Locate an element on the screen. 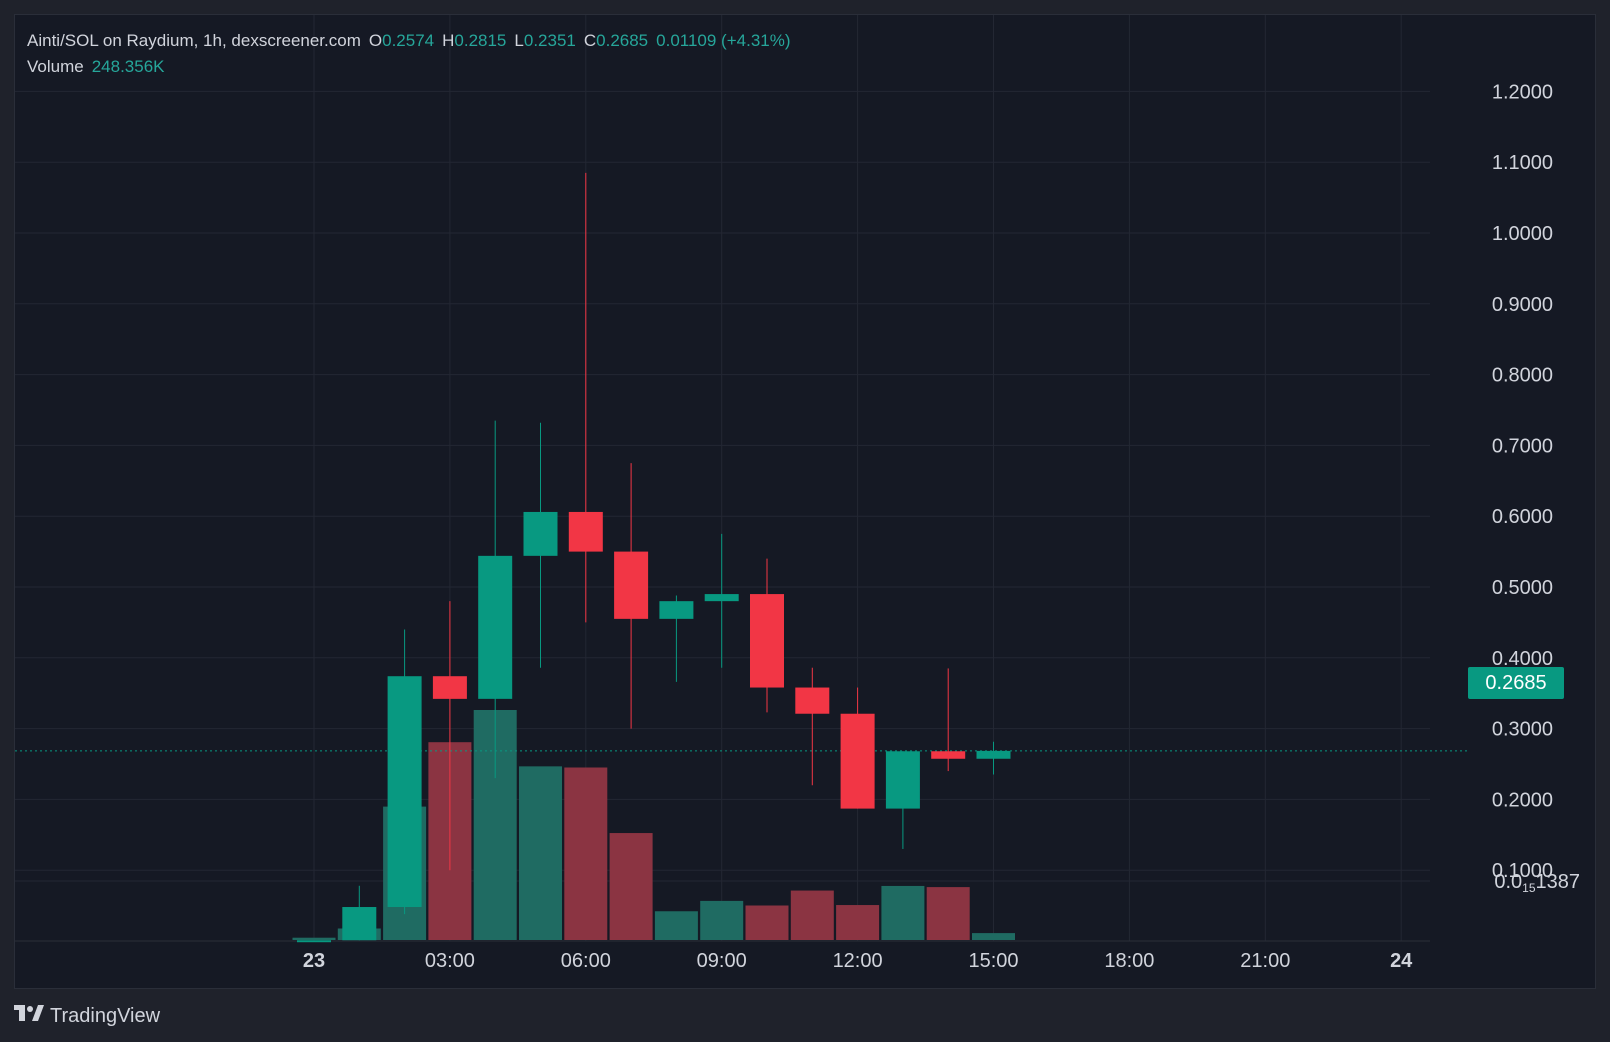 This screenshot has width=1610, height=1042. y-tick-label: 0.6000 is located at coordinates (1522, 517).